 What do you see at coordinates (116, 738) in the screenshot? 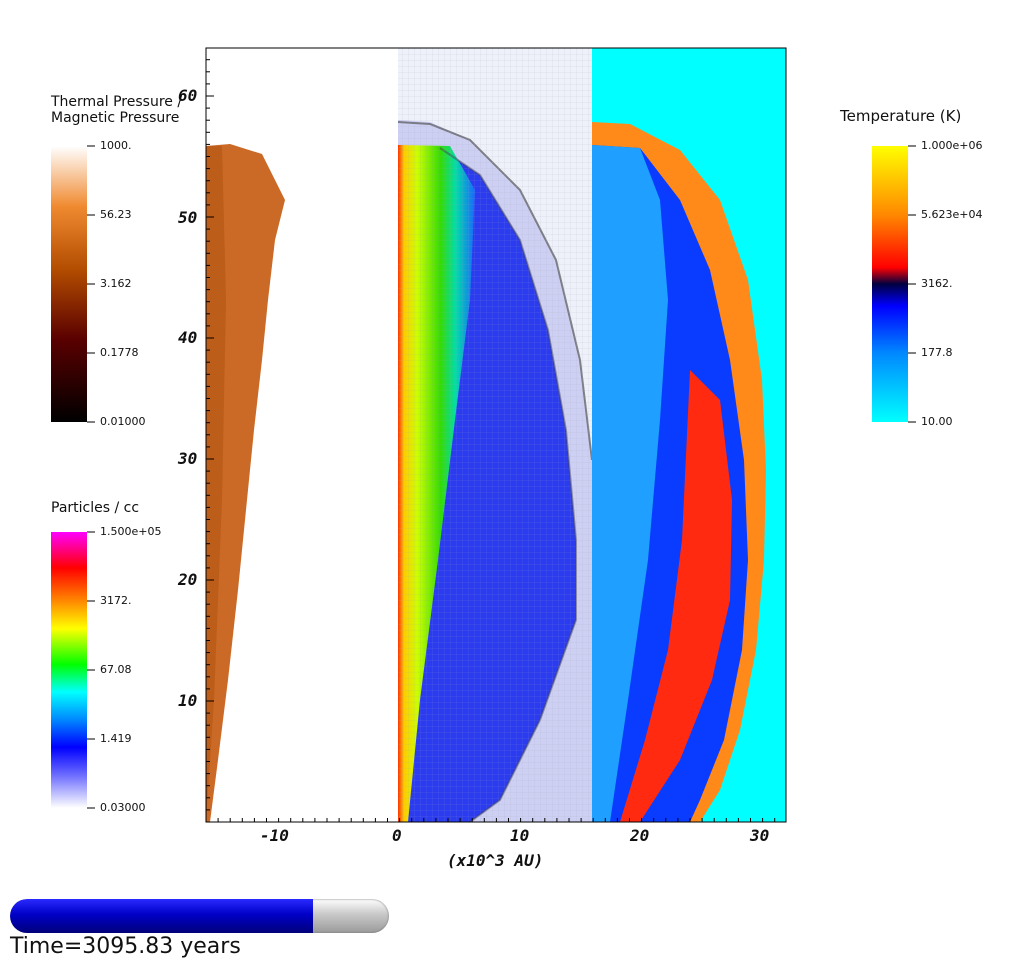
I see `density-tick: 1.419` at bounding box center [116, 738].